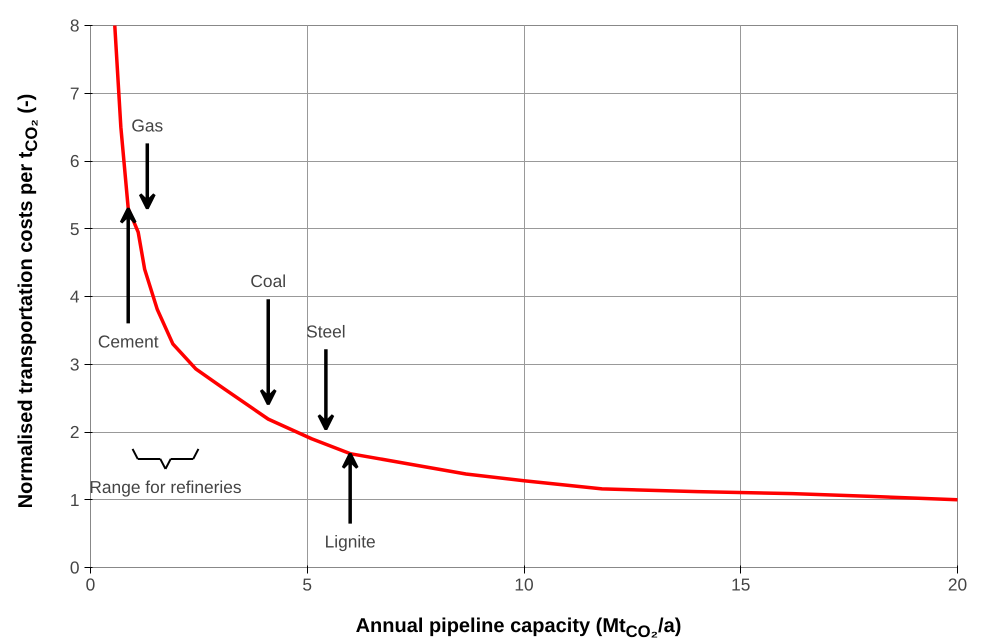 The width and height of the screenshot is (981, 639). Describe the element at coordinates (268, 281) in the screenshot. I see `annotation: Coal` at that location.